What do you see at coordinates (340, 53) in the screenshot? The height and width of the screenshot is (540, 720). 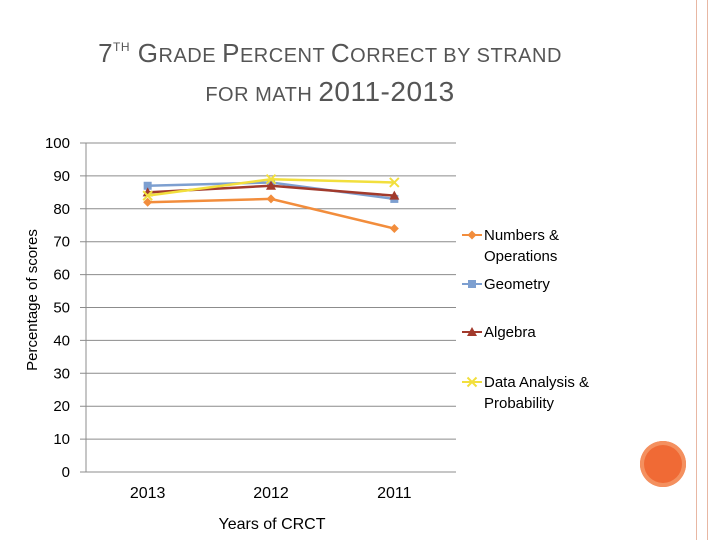 I see `title-segment: C` at bounding box center [340, 53].